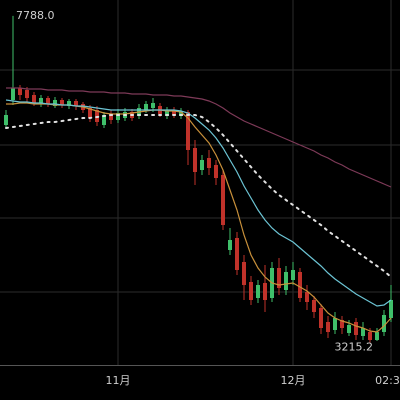 The image size is (400, 400). I want to click on x-tick-label: 11月, so click(118, 380).